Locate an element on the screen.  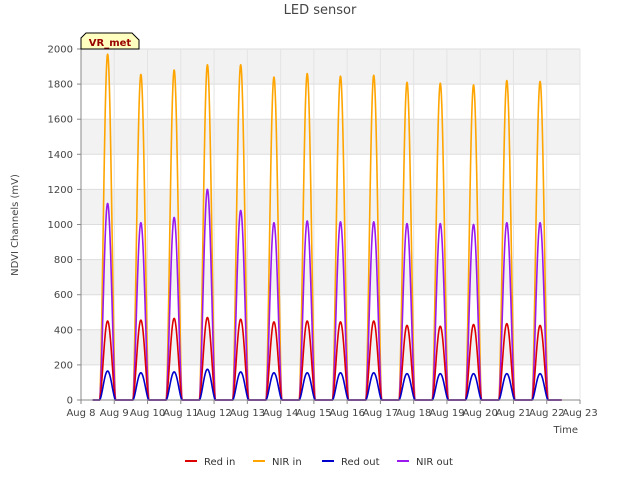
chart-title: LED sensor is located at coordinates (320, 10).